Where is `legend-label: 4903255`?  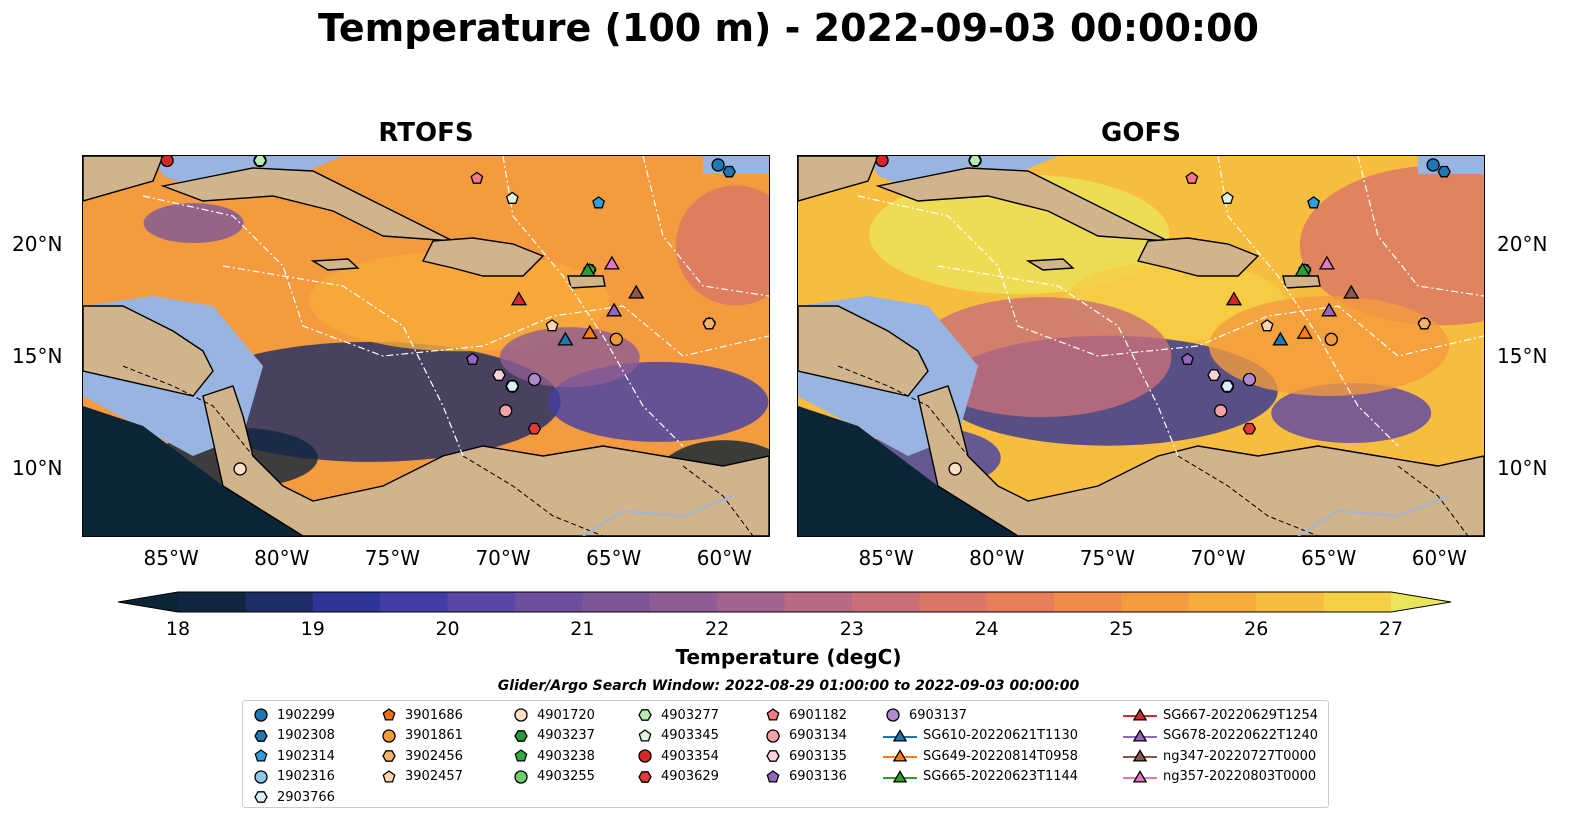
legend-label: 4903255 is located at coordinates (566, 776).